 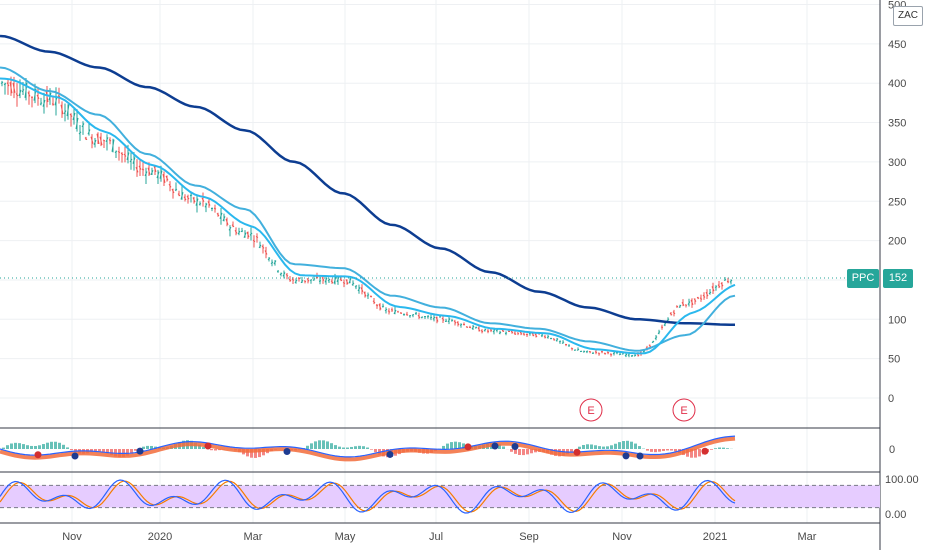 I want to click on time-tick-Nov: Nov, so click(x=622, y=537).